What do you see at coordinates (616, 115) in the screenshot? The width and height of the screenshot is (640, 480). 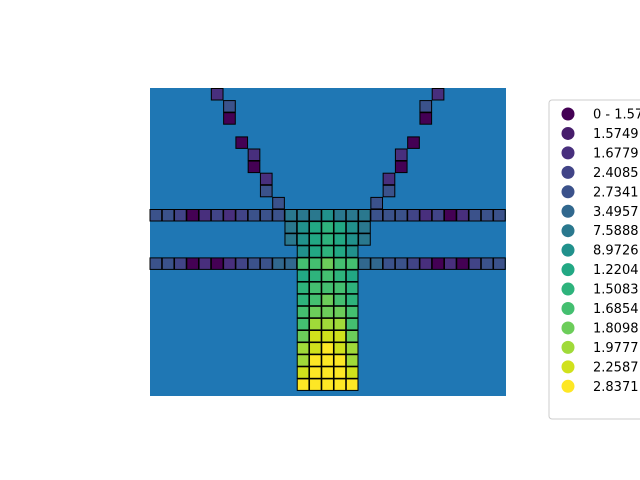 I see `legend-label: 0 - 1.5749` at bounding box center [616, 115].